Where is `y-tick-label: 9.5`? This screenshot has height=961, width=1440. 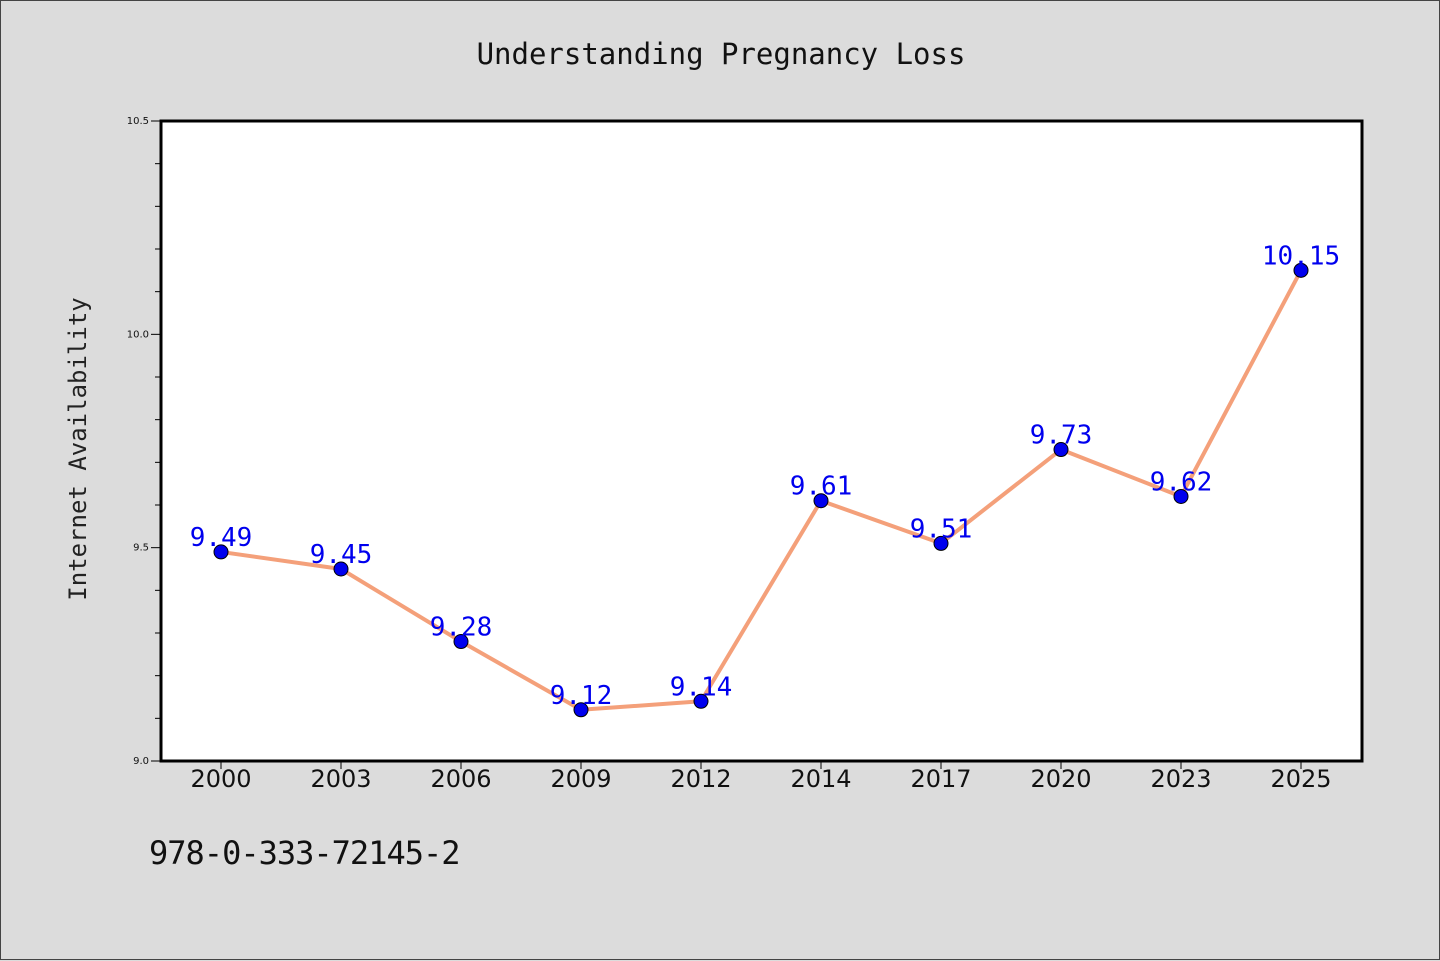 y-tick-label: 9.5 is located at coordinates (141, 548).